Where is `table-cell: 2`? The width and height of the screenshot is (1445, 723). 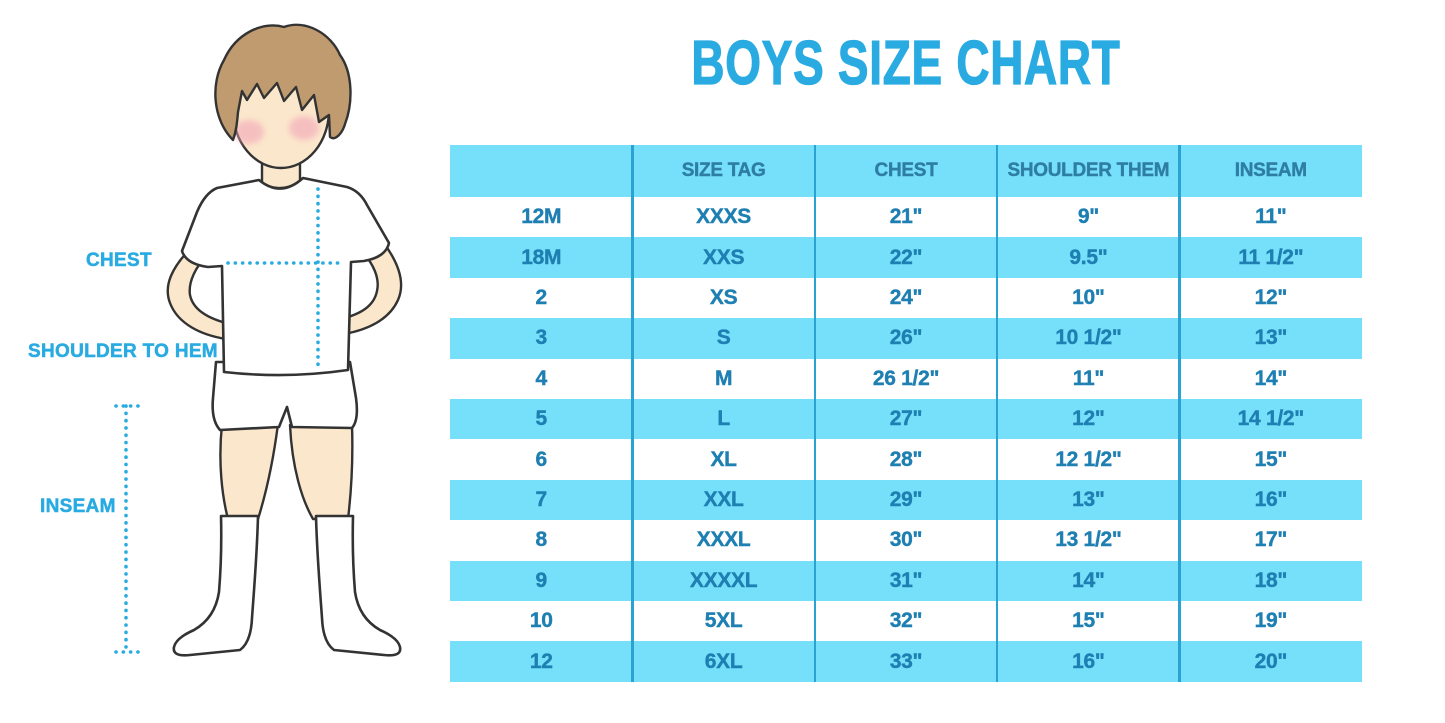 table-cell: 2 is located at coordinates (541, 298).